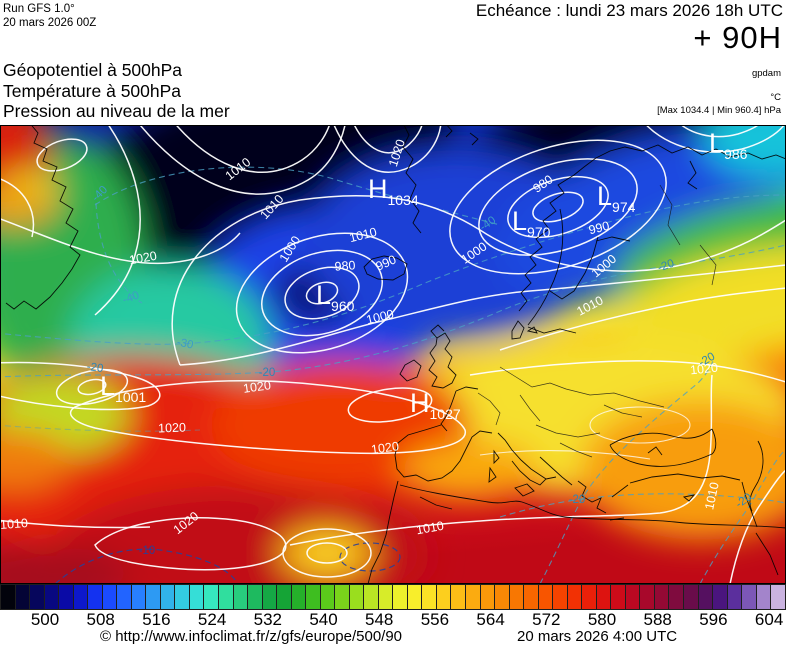 The height and width of the screenshot is (648, 786). Describe the element at coordinates (123, 388) in the screenshot. I see `pressure-center-l1001: L1001` at that location.